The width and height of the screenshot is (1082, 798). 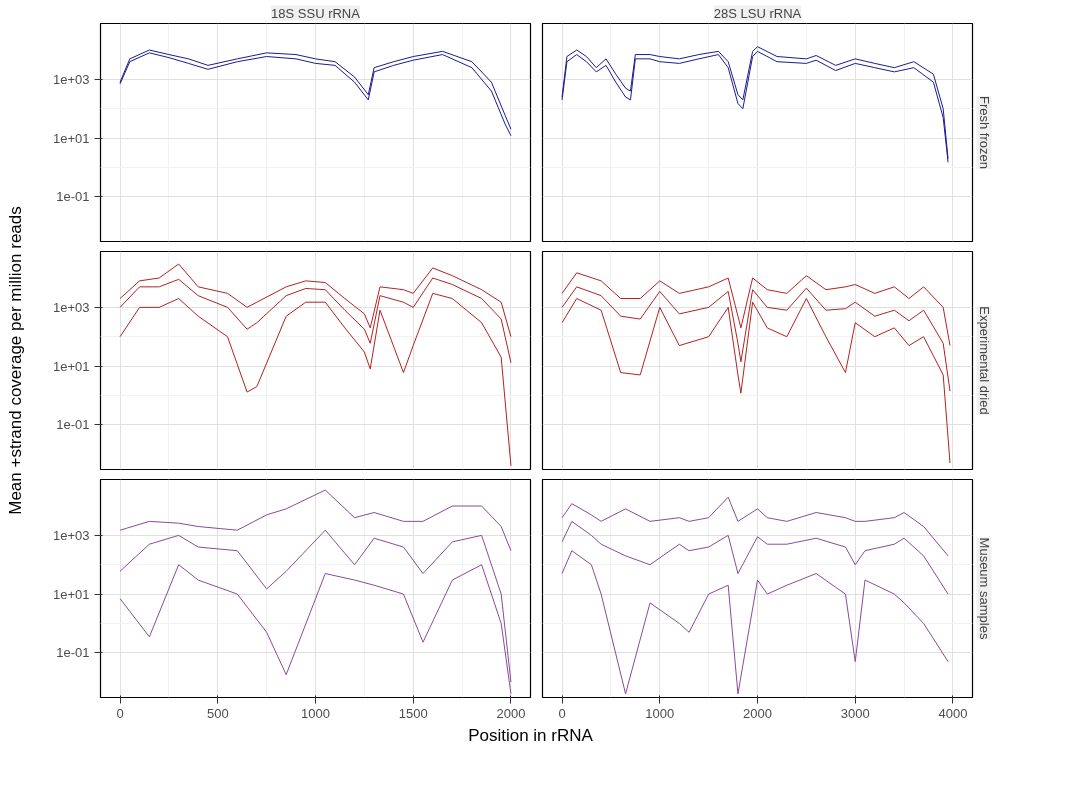 I want to click on chart-title: 18S SSU rRNA, so click(x=316, y=13).